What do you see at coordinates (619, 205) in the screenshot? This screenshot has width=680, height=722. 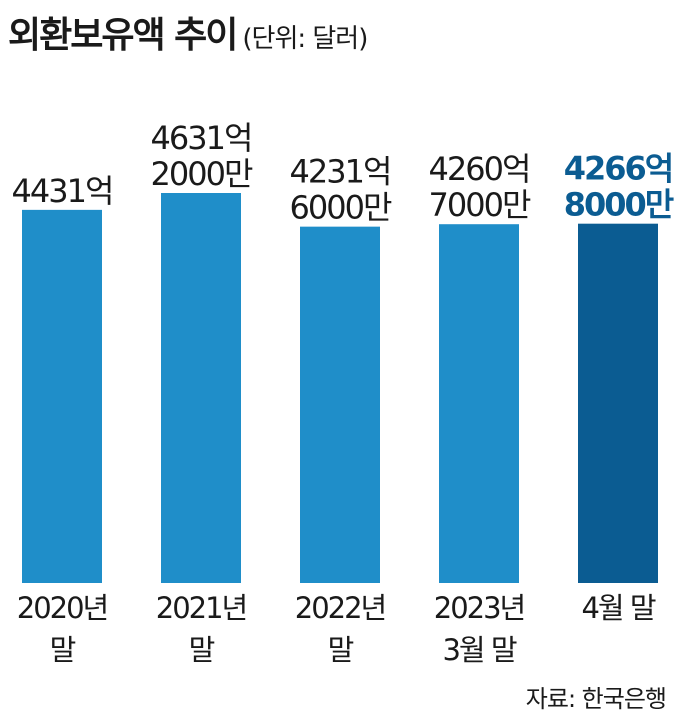 I see `data-label-4-1: 8000만` at bounding box center [619, 205].